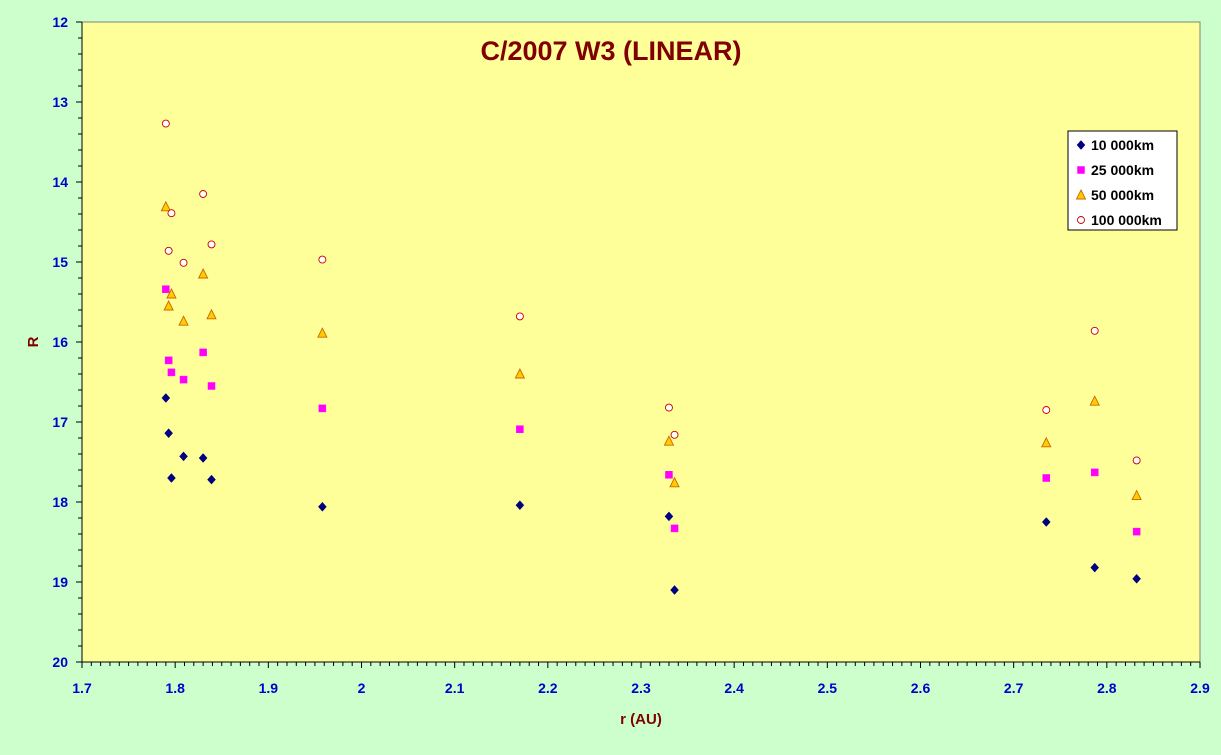 The height and width of the screenshot is (755, 1221). What do you see at coordinates (828, 688) in the screenshot?
I see `x-tick-label: 2.5` at bounding box center [828, 688].